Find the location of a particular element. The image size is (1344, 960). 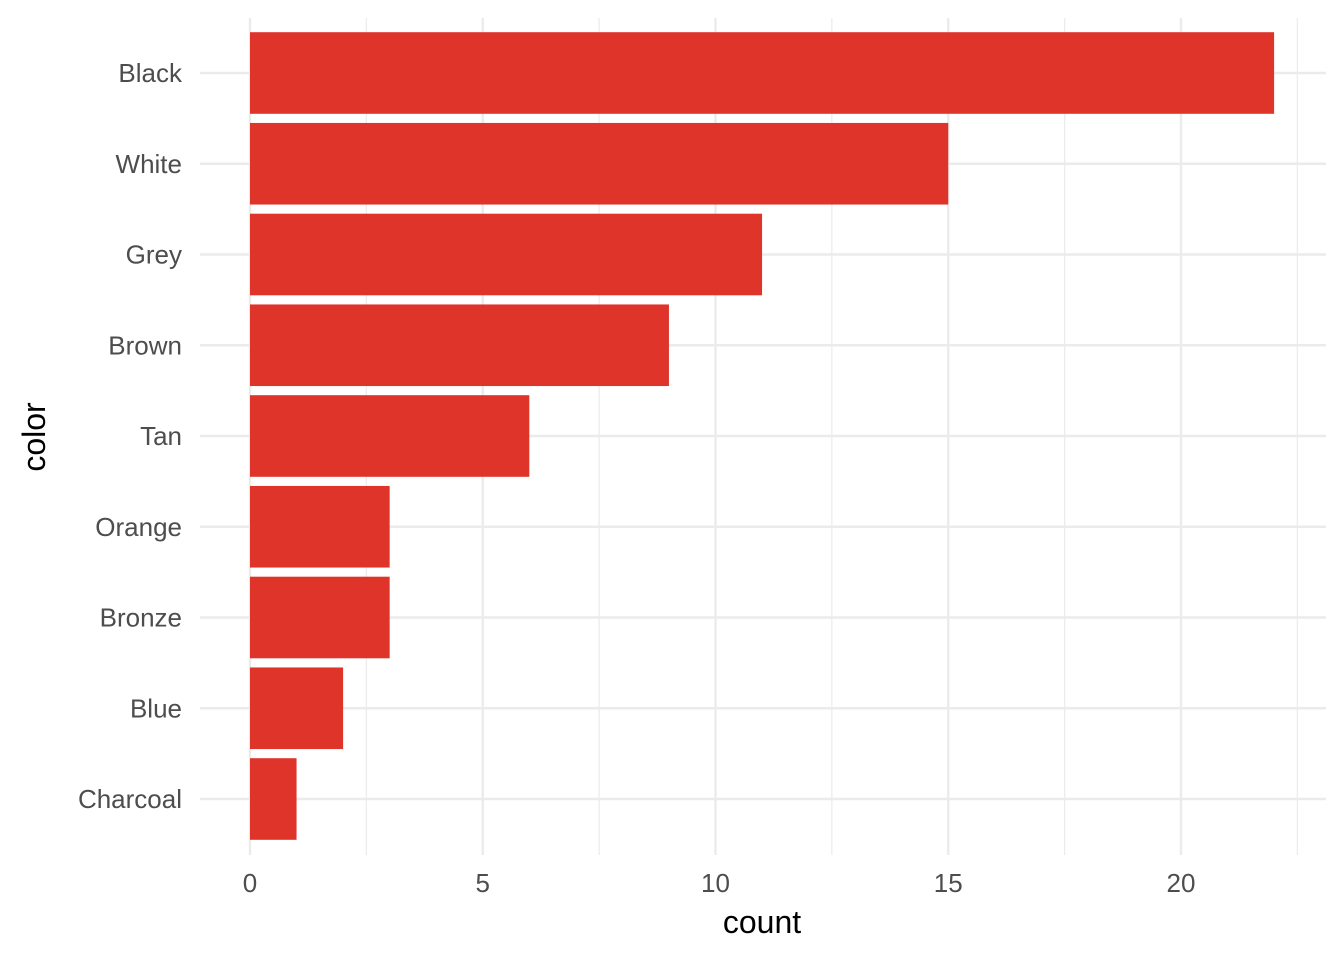

y-tick-label: Blue is located at coordinates (156, 708).